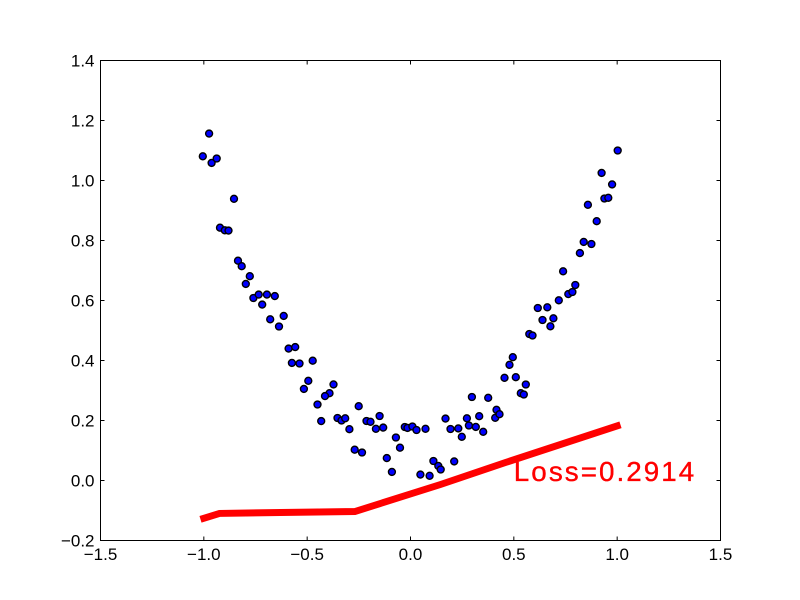 The width and height of the screenshot is (800, 600). Describe the element at coordinates (83, 121) in the screenshot. I see `svg-text: 1.2` at that location.